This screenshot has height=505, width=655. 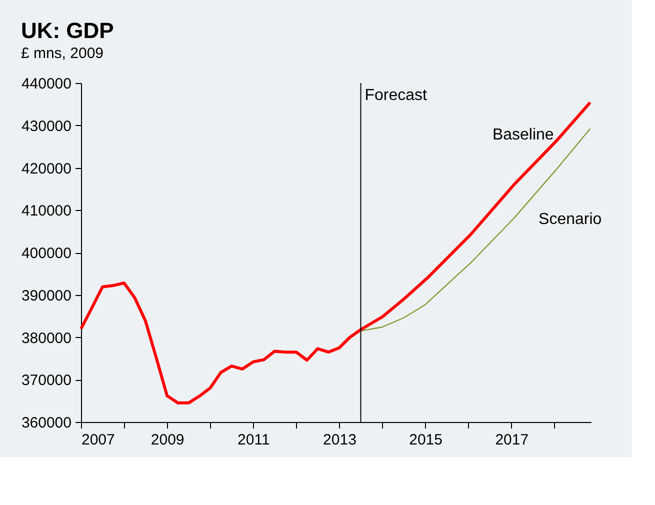 I want to click on y-tick-label: 380000, so click(x=46, y=338).